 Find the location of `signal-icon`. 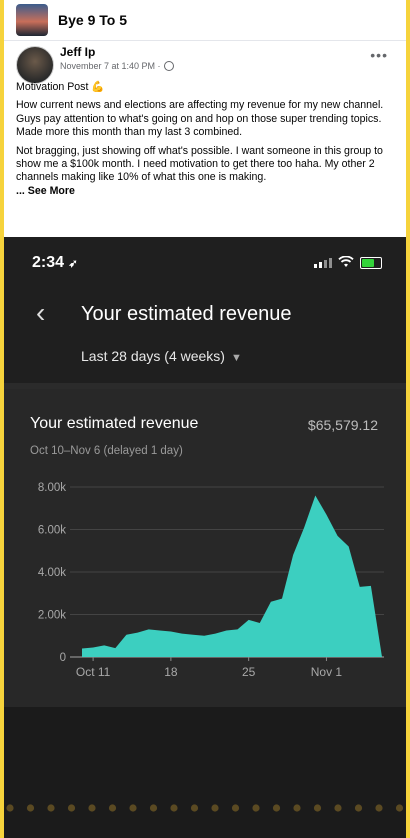

signal-icon is located at coordinates (323, 263).